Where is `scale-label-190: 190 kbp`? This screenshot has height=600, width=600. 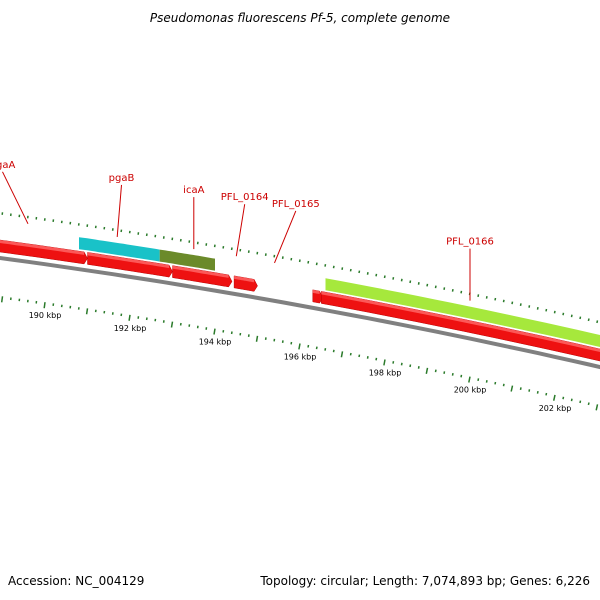 scale-label-190: 190 kbp is located at coordinates (45, 315).